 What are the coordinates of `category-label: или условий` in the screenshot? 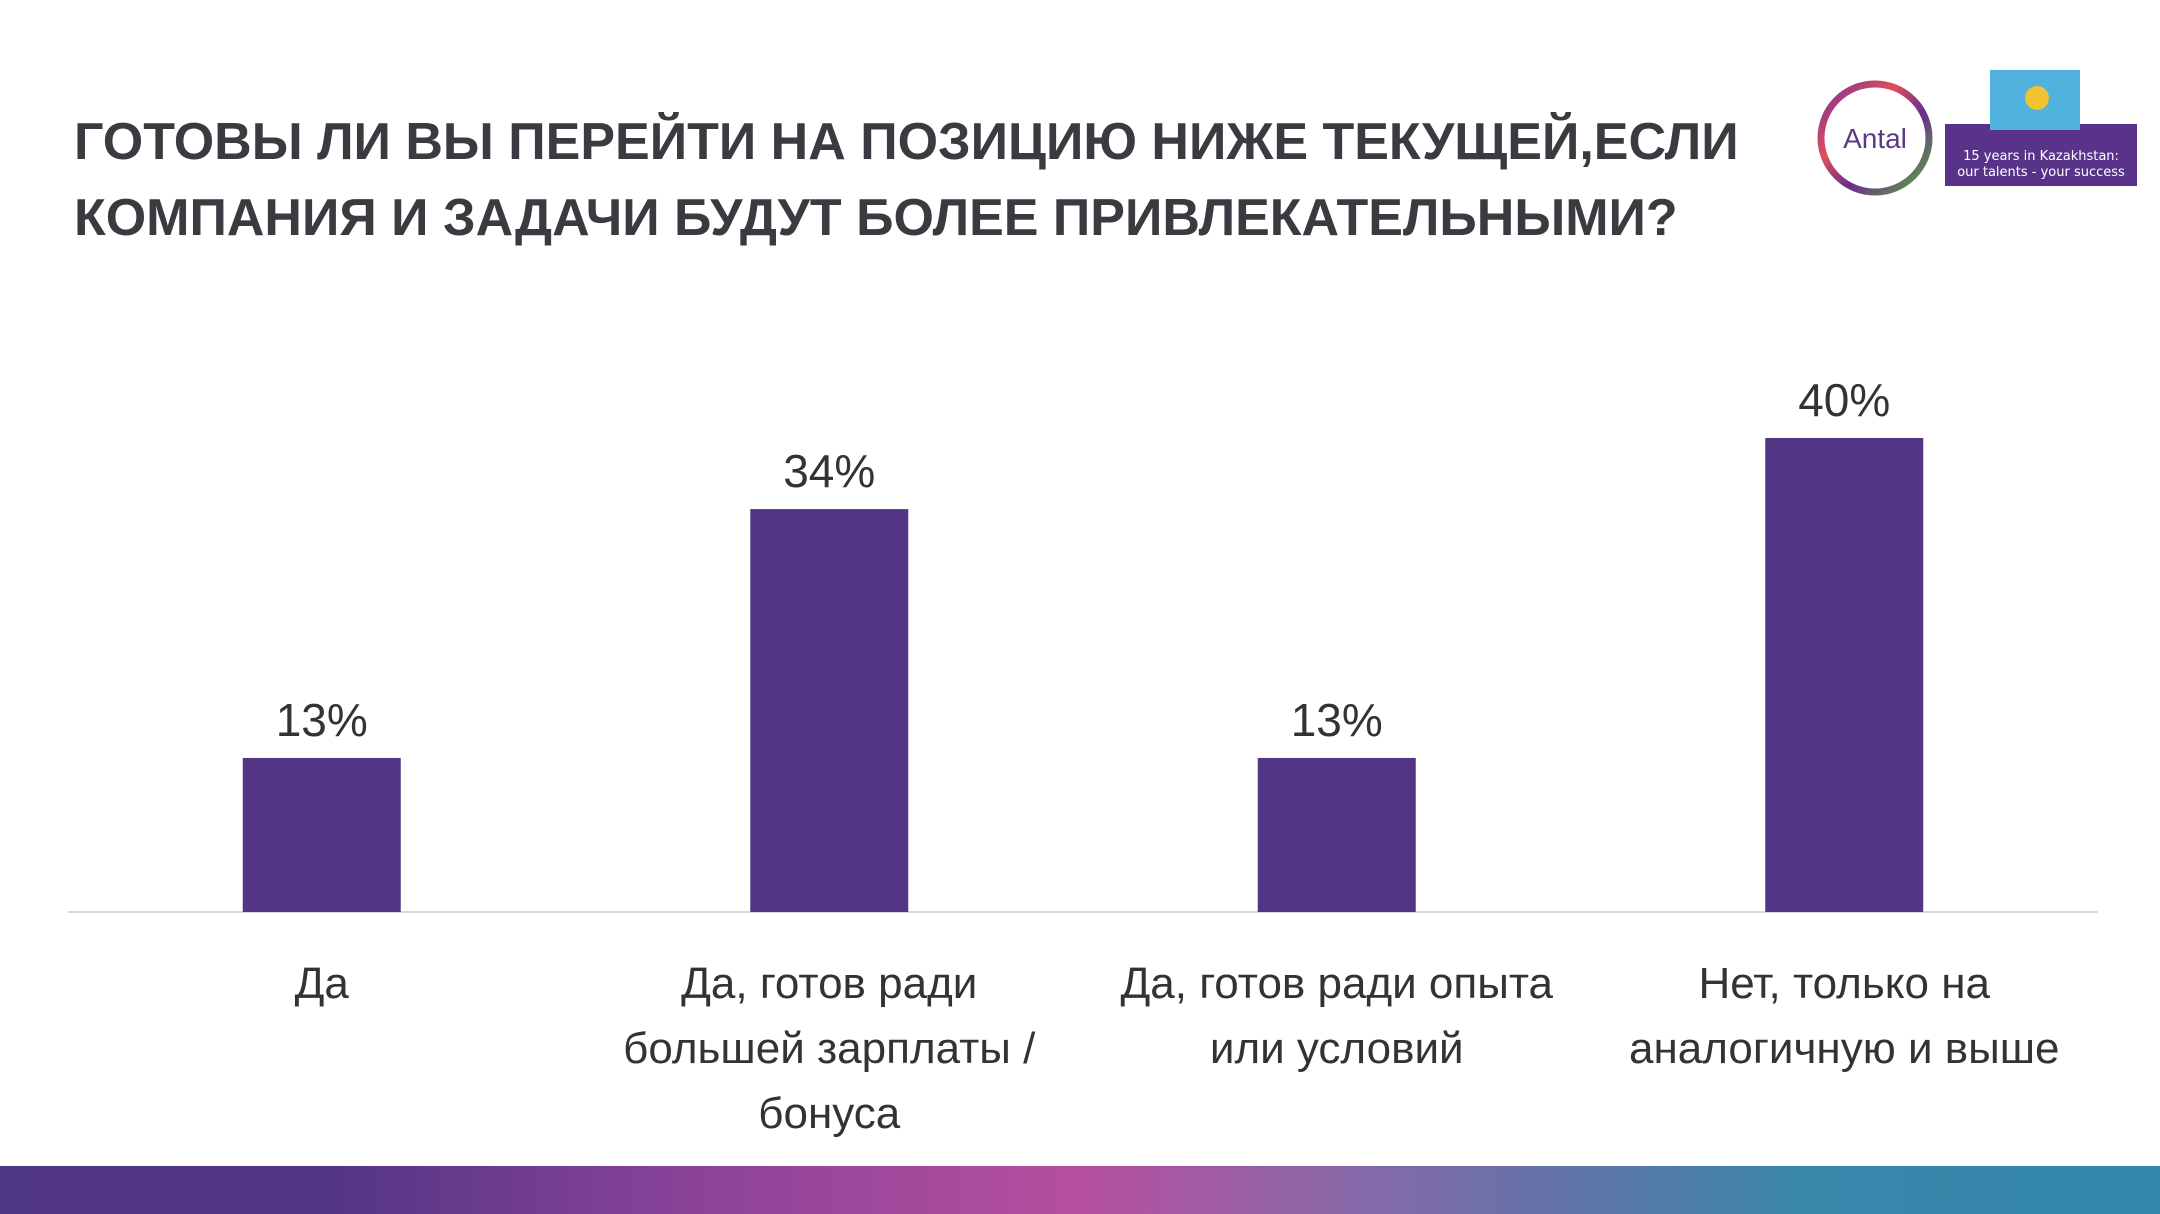 It's located at (1337, 1048).